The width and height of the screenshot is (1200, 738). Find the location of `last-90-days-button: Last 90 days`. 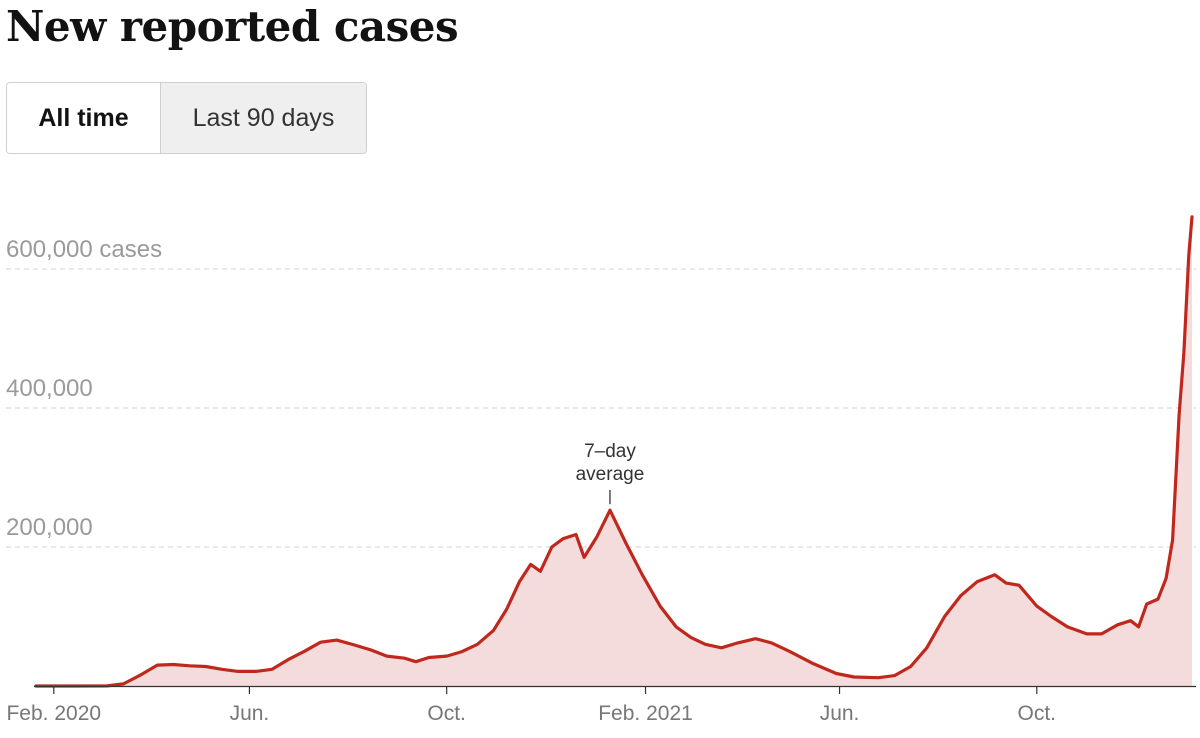

last-90-days-button: Last 90 days is located at coordinates (263, 118).